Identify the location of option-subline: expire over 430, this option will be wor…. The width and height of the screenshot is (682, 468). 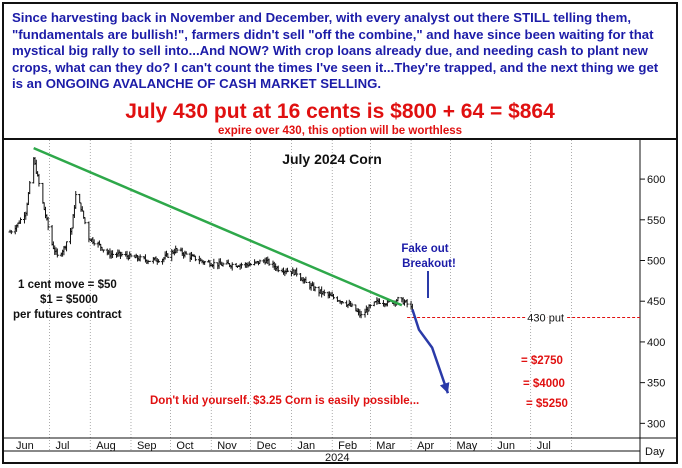
(340, 131).